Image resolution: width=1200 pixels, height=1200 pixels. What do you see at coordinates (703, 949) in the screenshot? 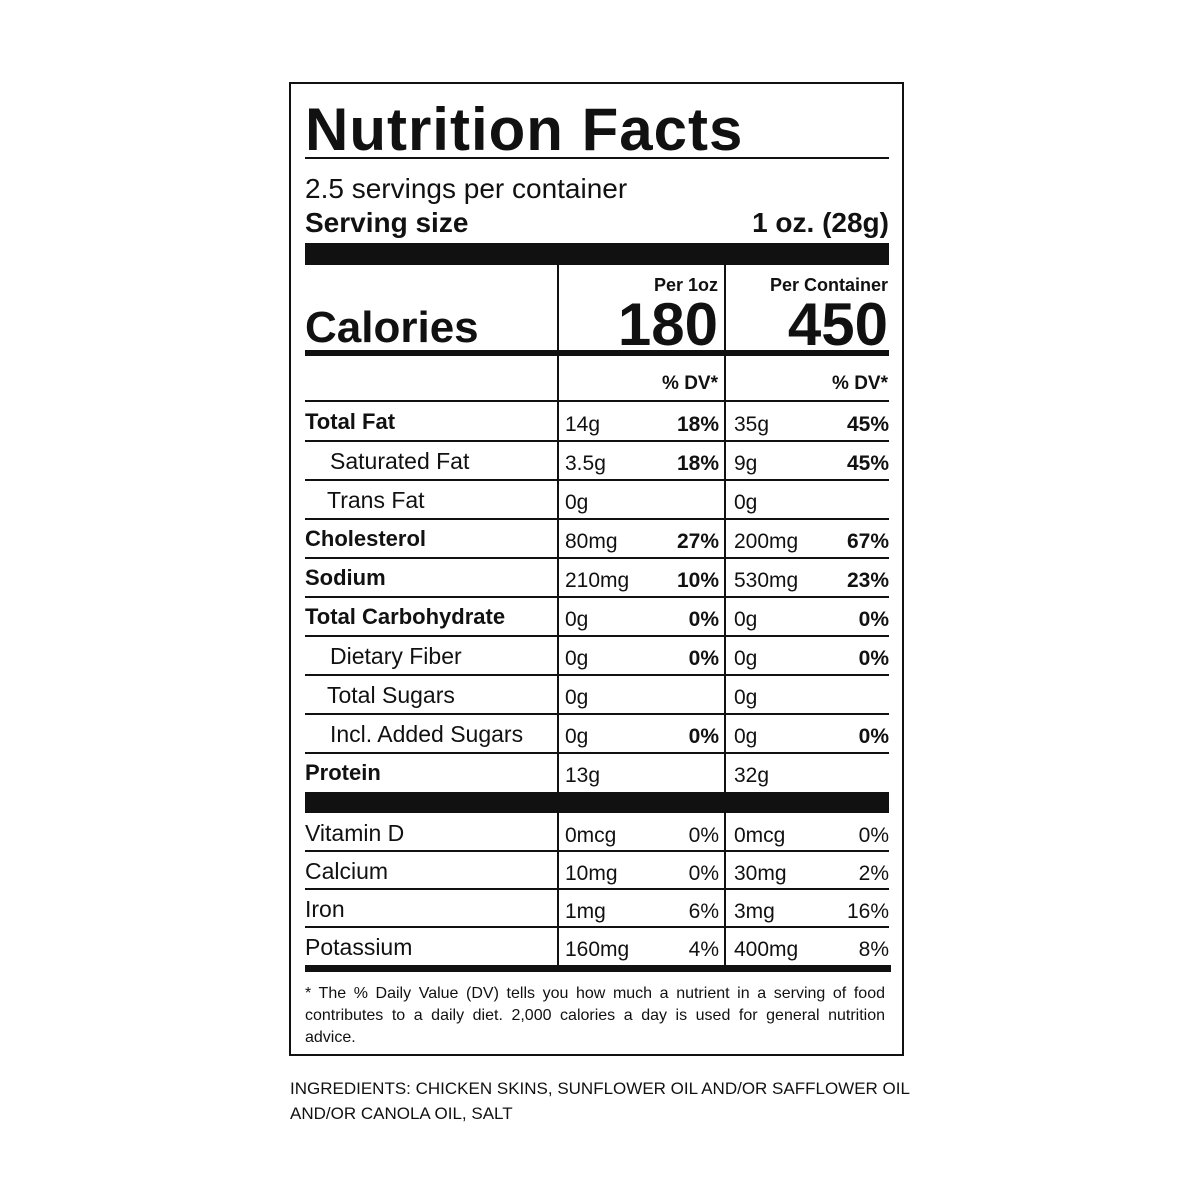
I see `daily-value: 4%` at bounding box center [703, 949].